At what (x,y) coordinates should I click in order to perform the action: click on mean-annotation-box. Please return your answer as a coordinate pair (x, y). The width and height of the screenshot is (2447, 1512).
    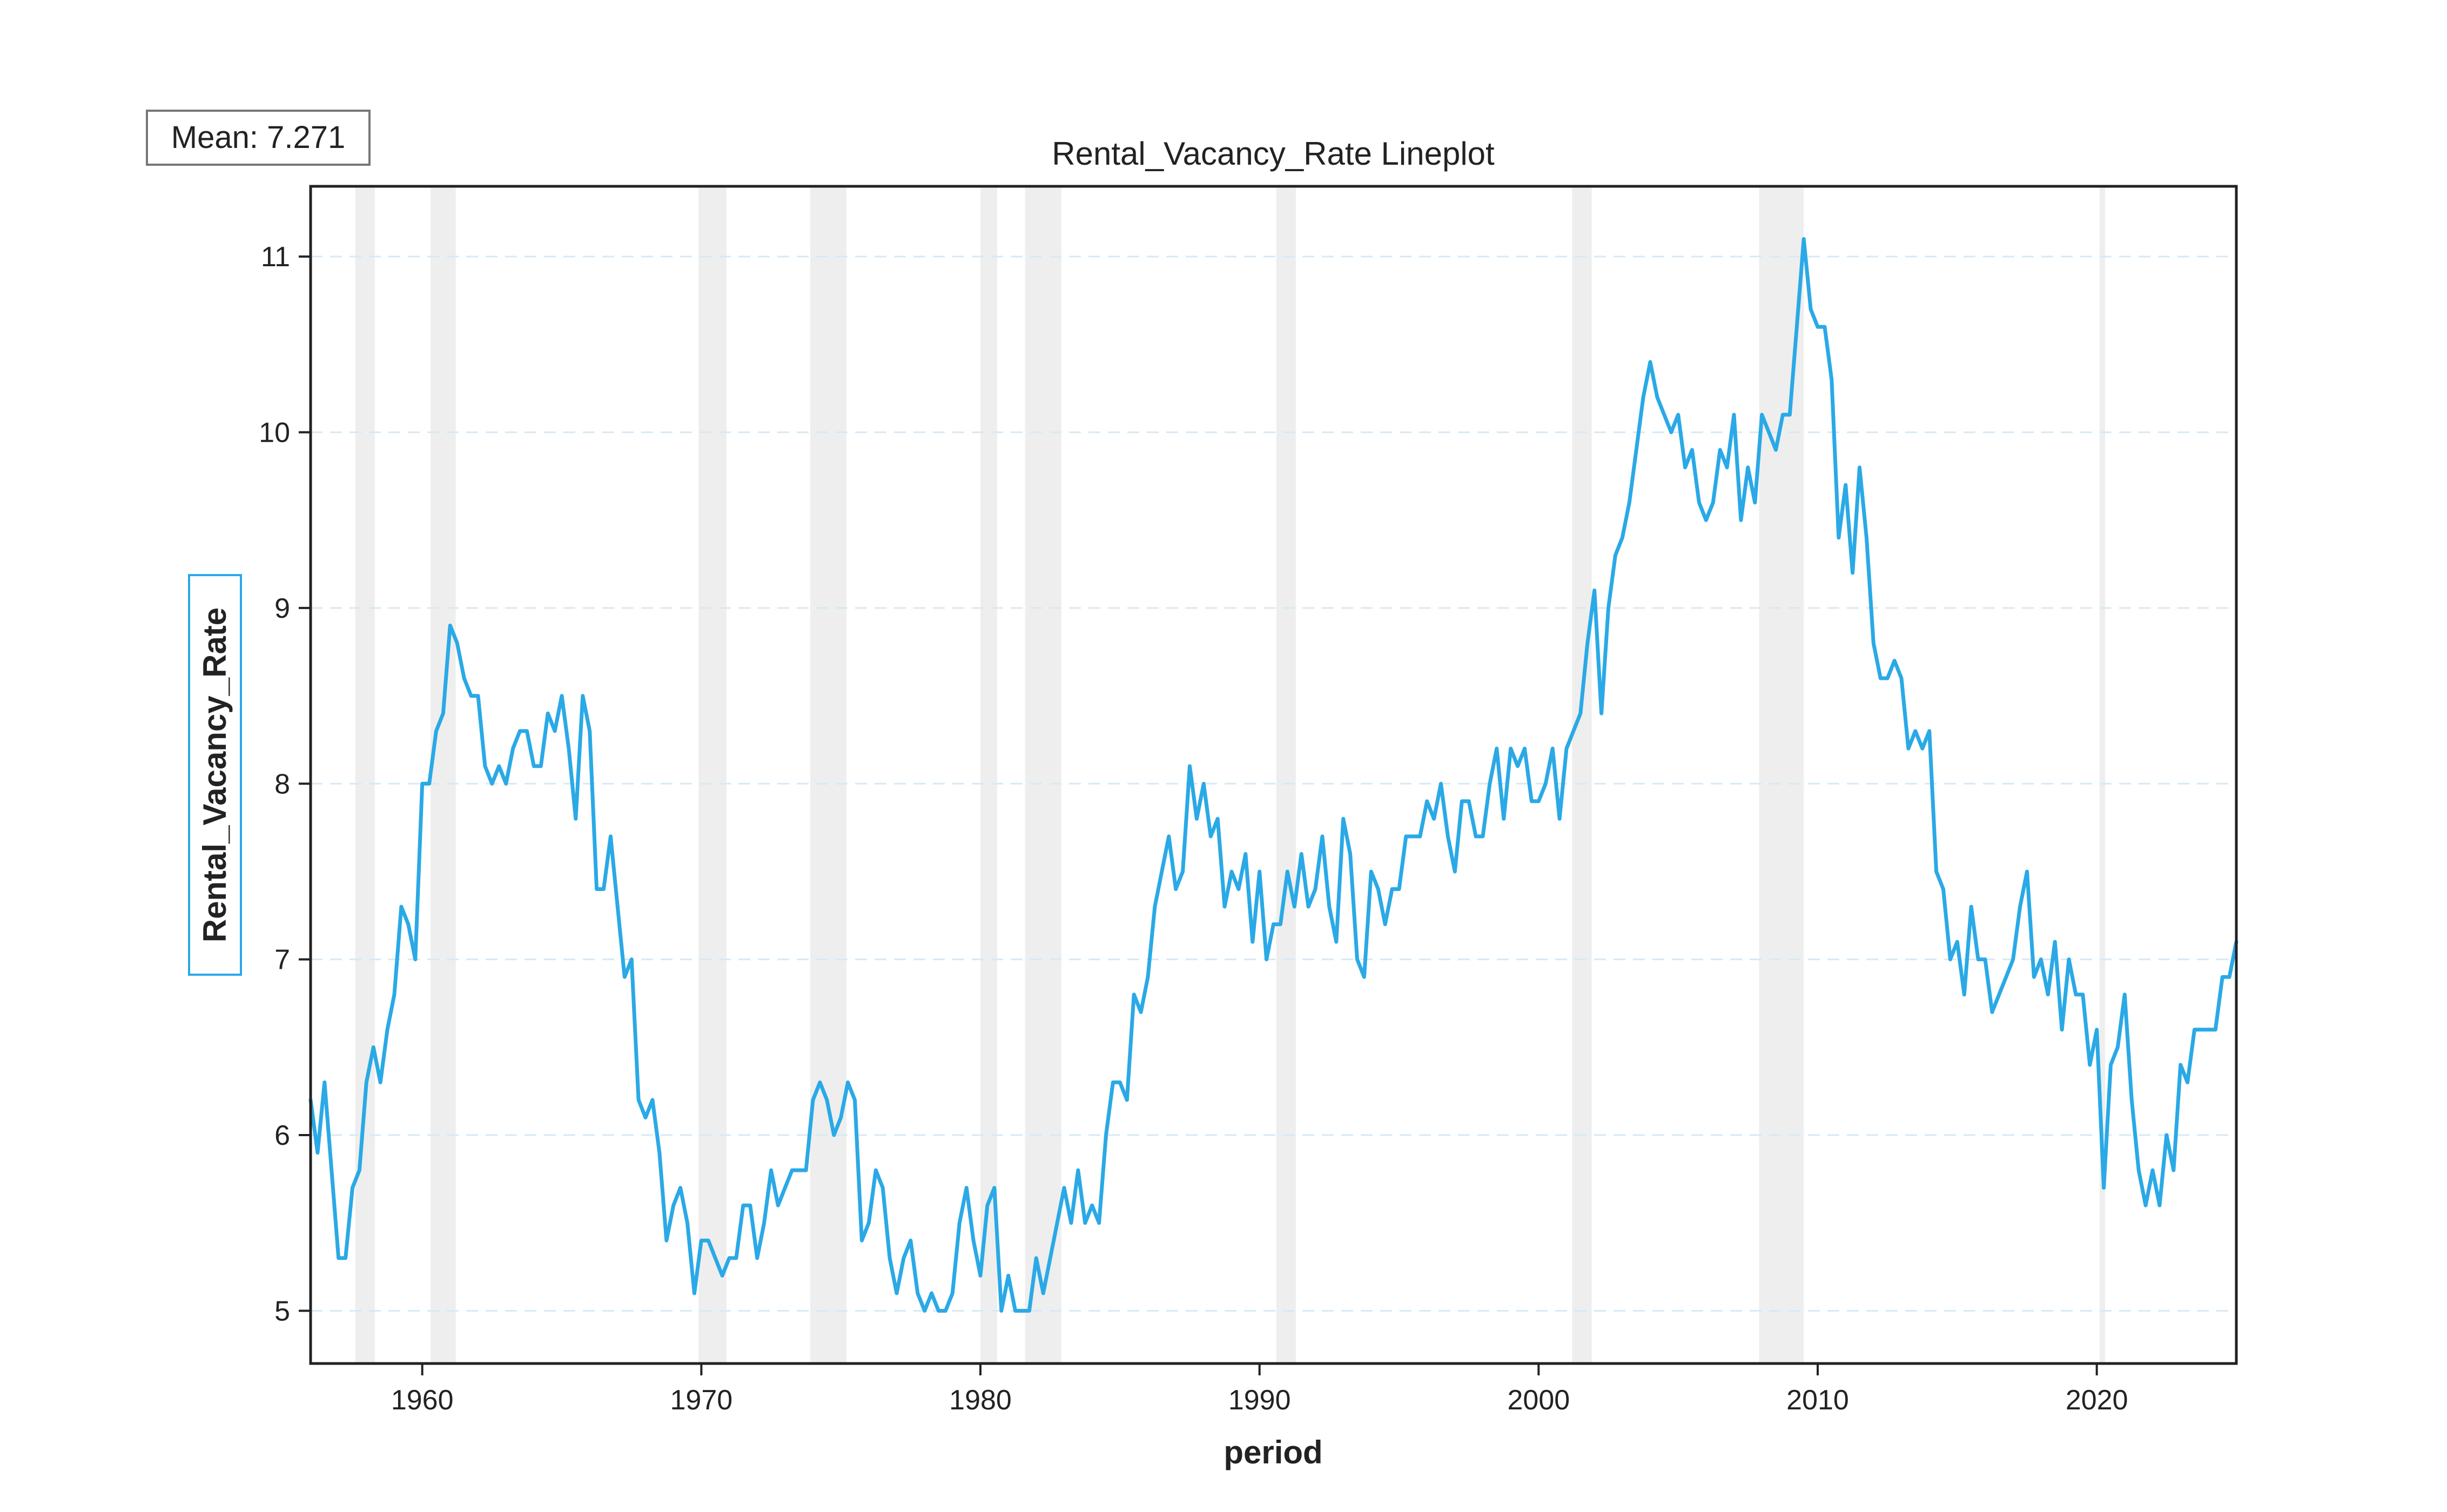
    Looking at the image, I should click on (258, 138).